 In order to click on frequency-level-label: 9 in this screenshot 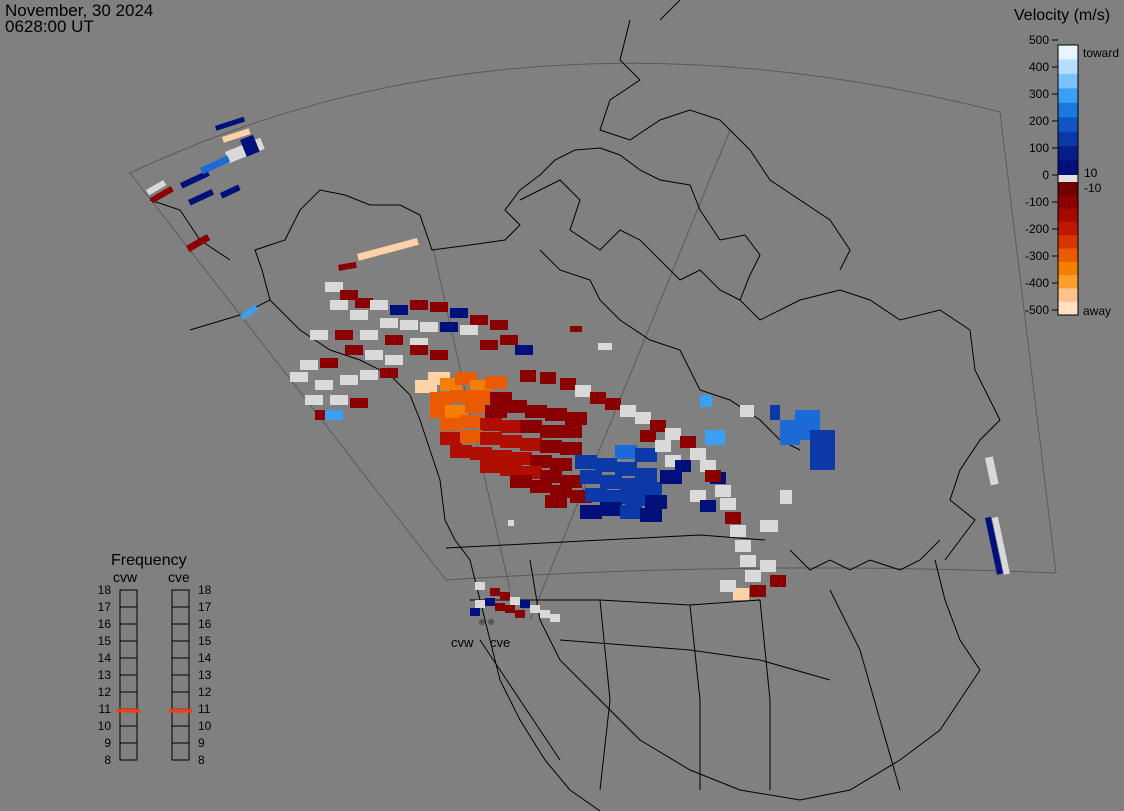, I will do `click(107, 743)`.